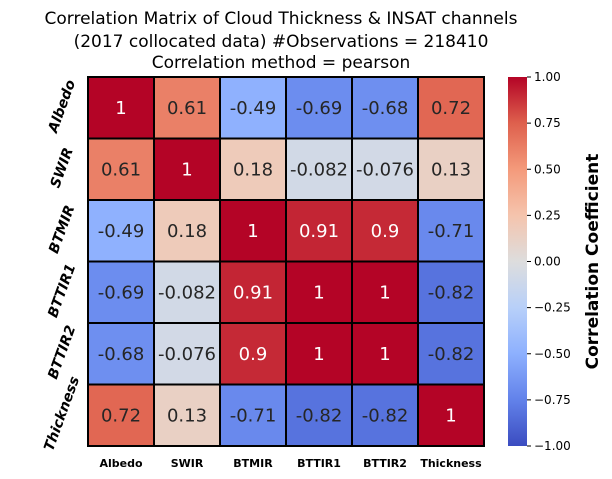 The image size is (612, 479). What do you see at coordinates (62, 168) in the screenshot?
I see `y-tick-label: SWIR` at bounding box center [62, 168].